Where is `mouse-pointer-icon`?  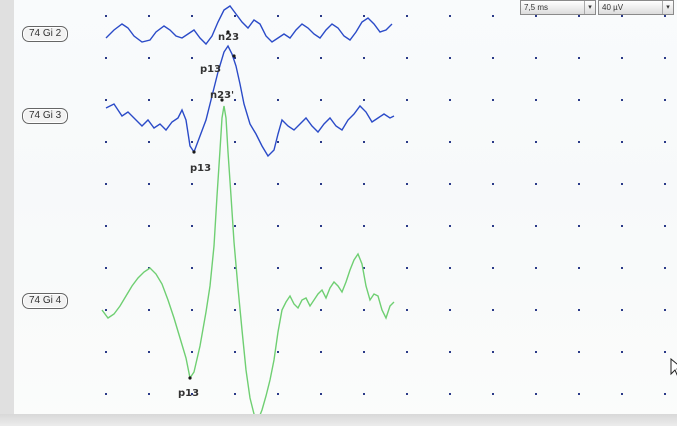 mouse-pointer-icon is located at coordinates (673, 367).